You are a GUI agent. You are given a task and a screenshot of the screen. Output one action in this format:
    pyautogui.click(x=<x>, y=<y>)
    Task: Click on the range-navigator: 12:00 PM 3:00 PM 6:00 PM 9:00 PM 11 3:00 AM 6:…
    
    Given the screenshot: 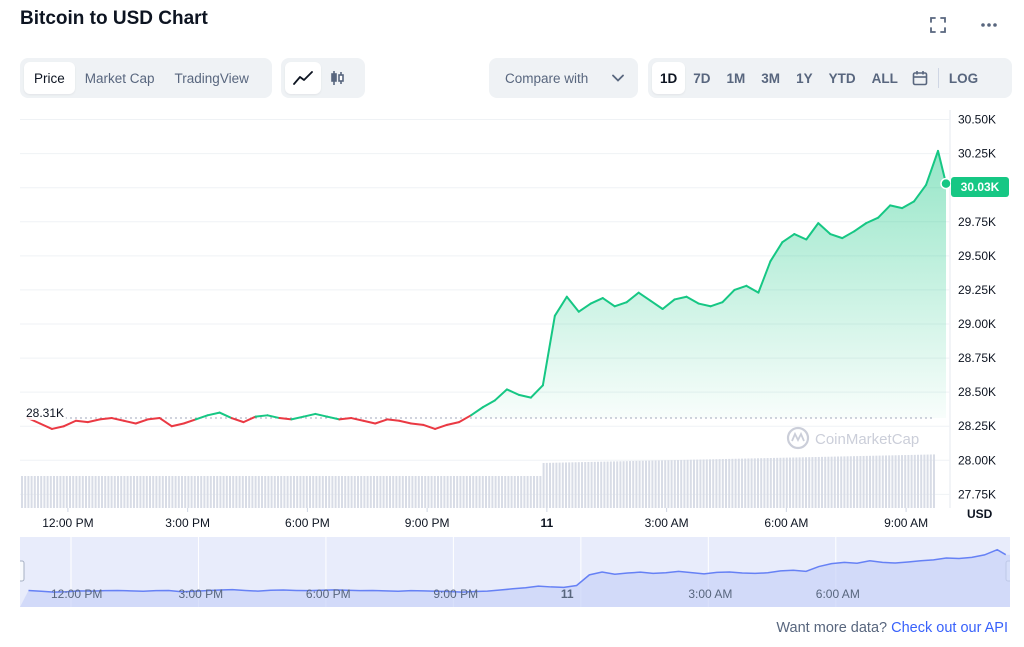 What is the action you would take?
    pyautogui.click(x=515, y=572)
    